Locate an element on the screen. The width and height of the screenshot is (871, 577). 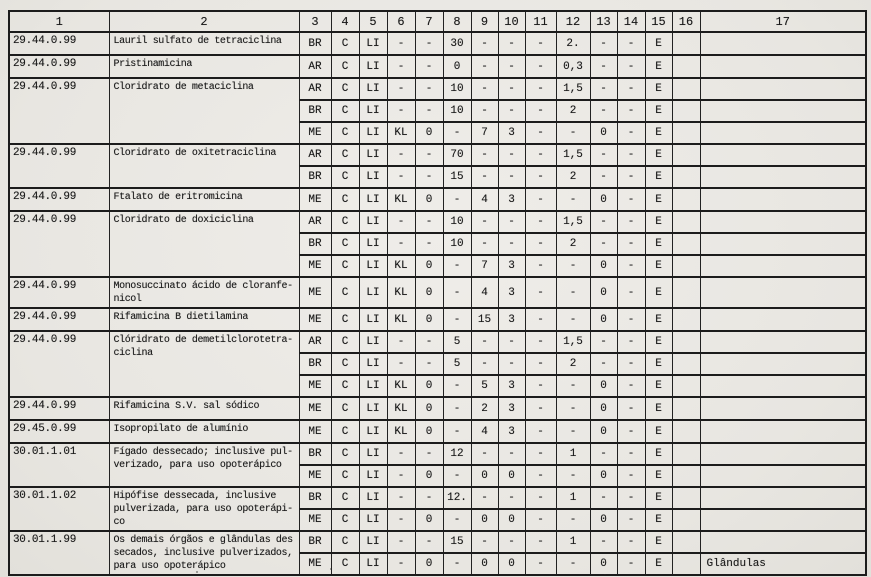
column-header-2: 2 is located at coordinates (204, 21).